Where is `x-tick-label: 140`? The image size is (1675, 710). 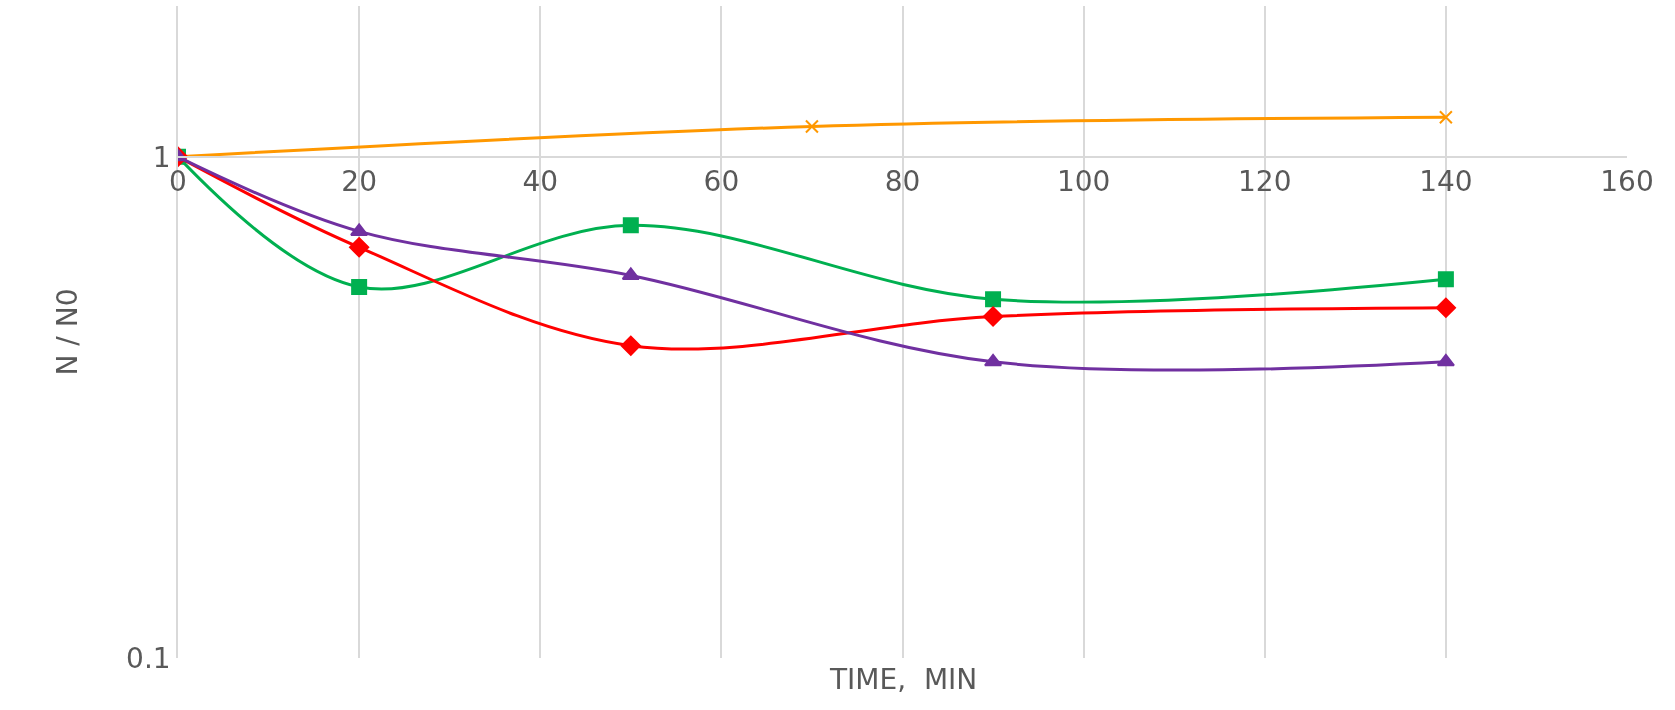 x-tick-label: 140 is located at coordinates (1446, 182).